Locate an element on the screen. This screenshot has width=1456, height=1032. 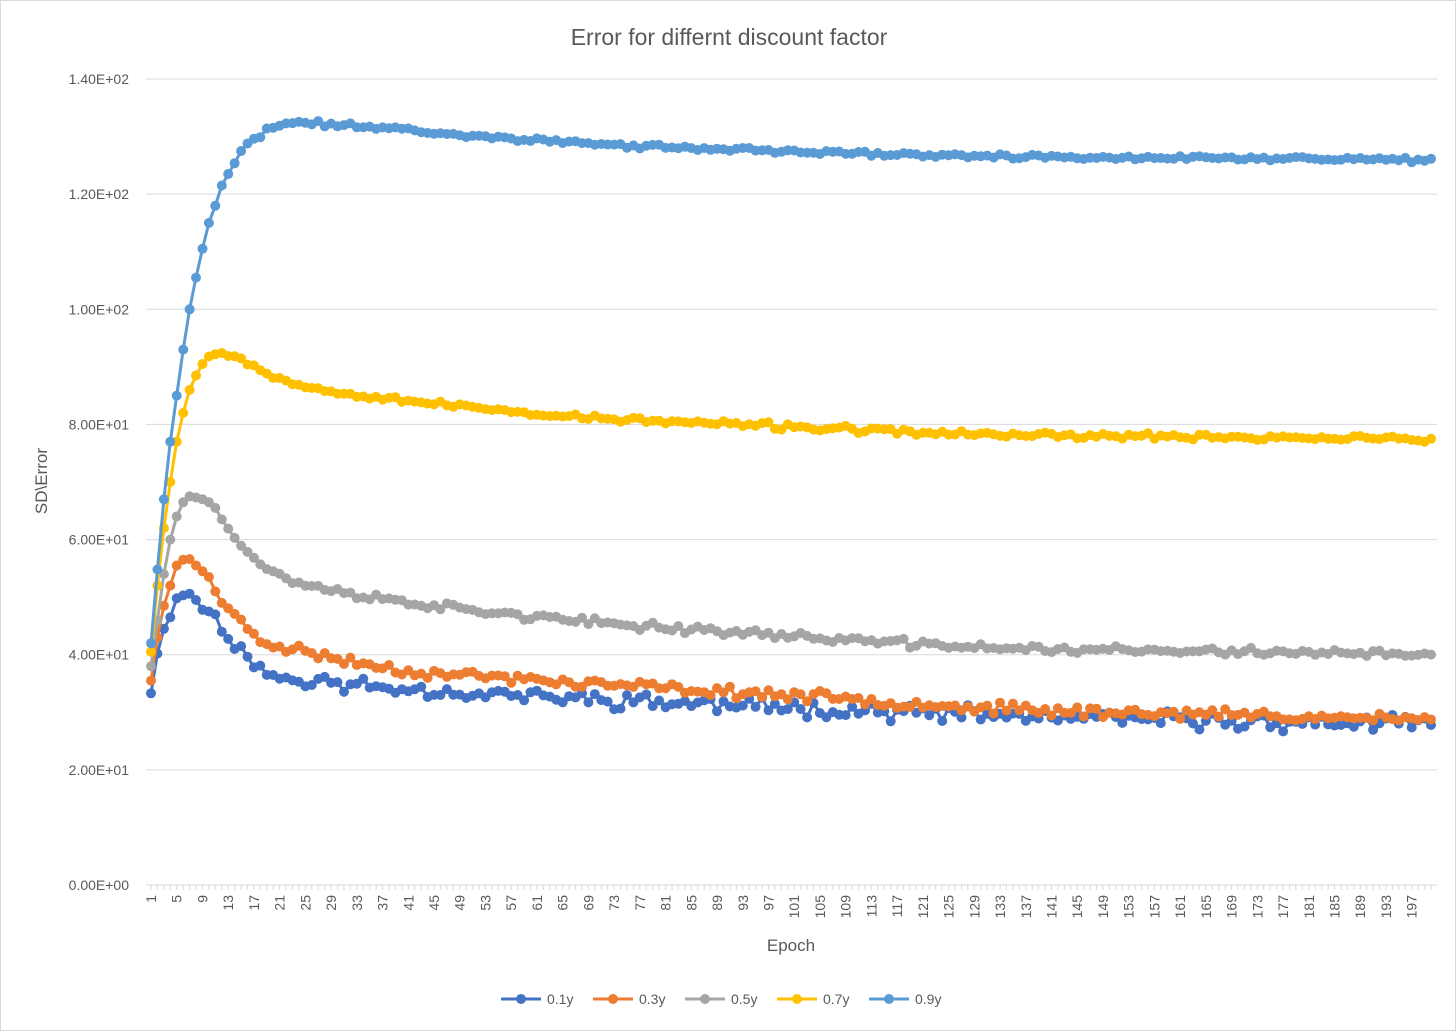
legend-label: 0.5y is located at coordinates (744, 999).